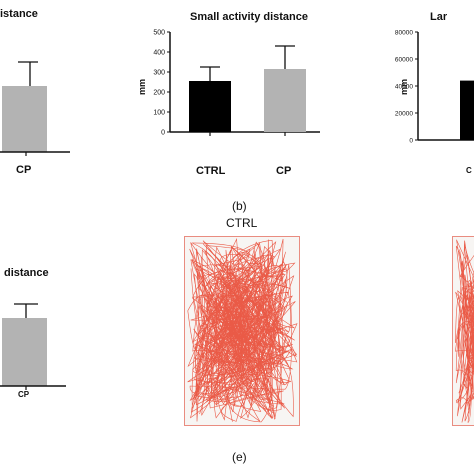 This screenshot has height=474, width=474. What do you see at coordinates (159, 93) in the screenshot?
I see `panel-b-ytick-label: 200` at bounding box center [159, 93].